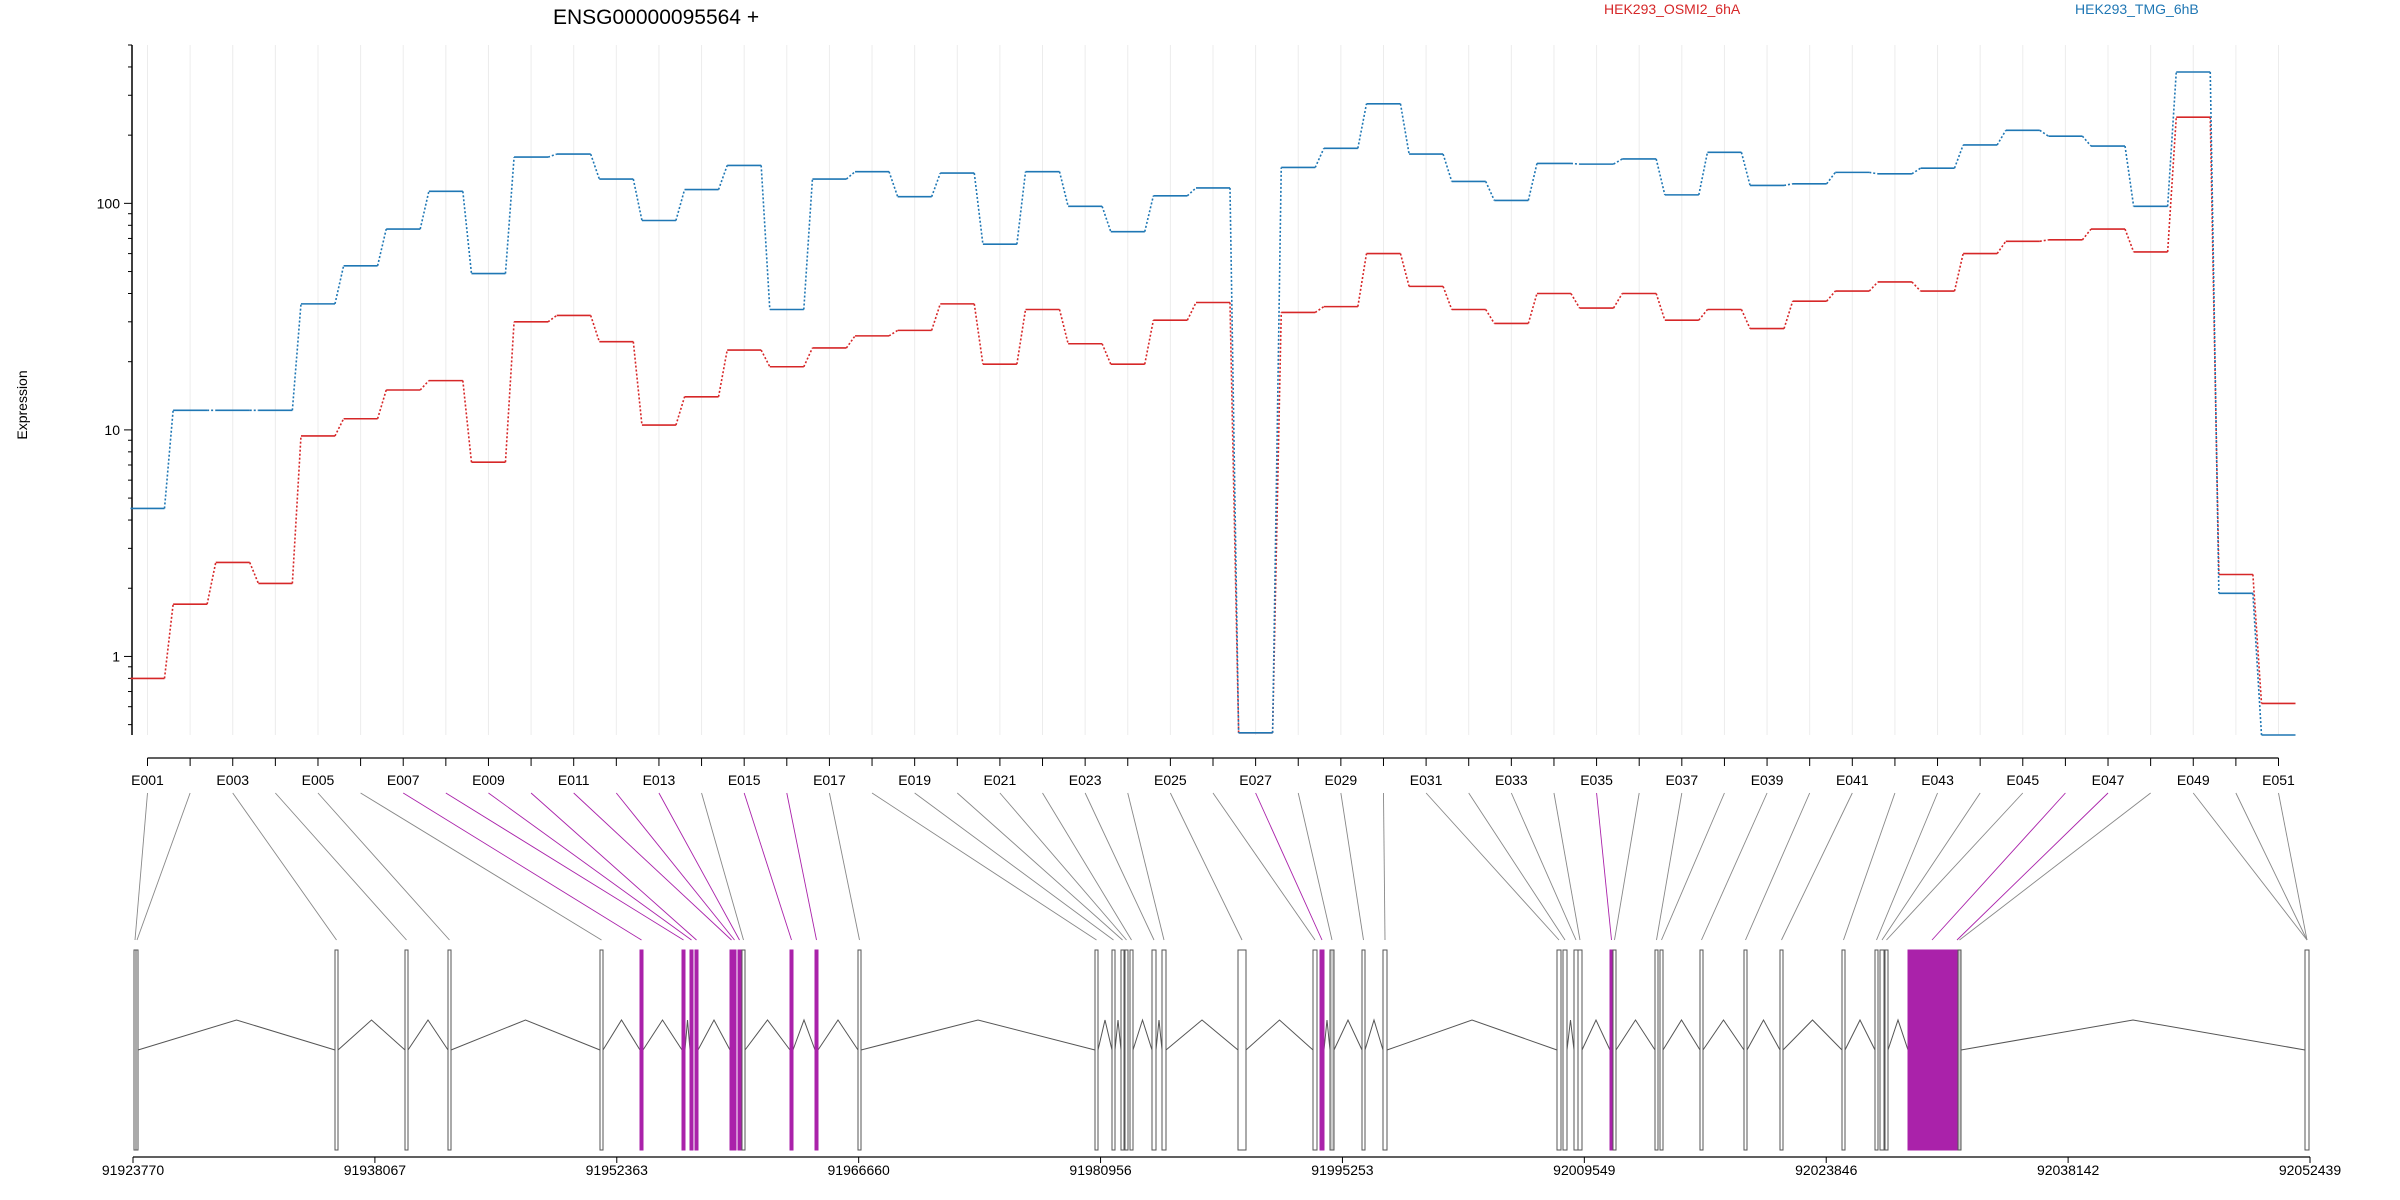 This screenshot has height=1200, width=2400. I want to click on exon-E042, so click(1843, 1050).